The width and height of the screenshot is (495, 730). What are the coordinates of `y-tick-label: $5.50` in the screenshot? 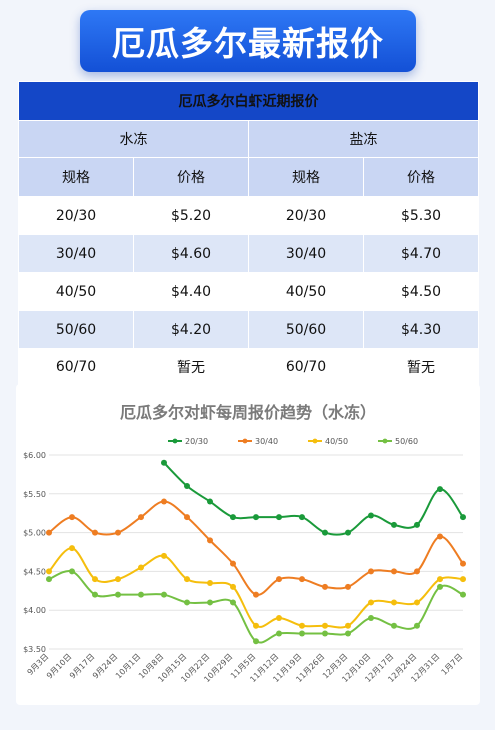 It's located at (34, 494).